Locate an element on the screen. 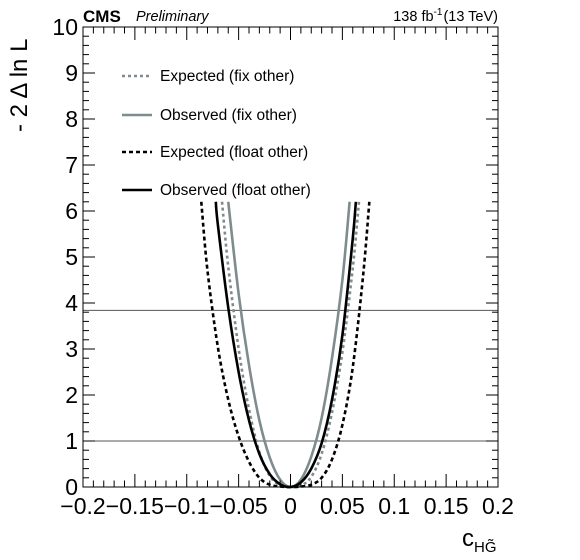 The height and width of the screenshot is (560, 580). y-tick-label: 3 is located at coordinates (71, 349).